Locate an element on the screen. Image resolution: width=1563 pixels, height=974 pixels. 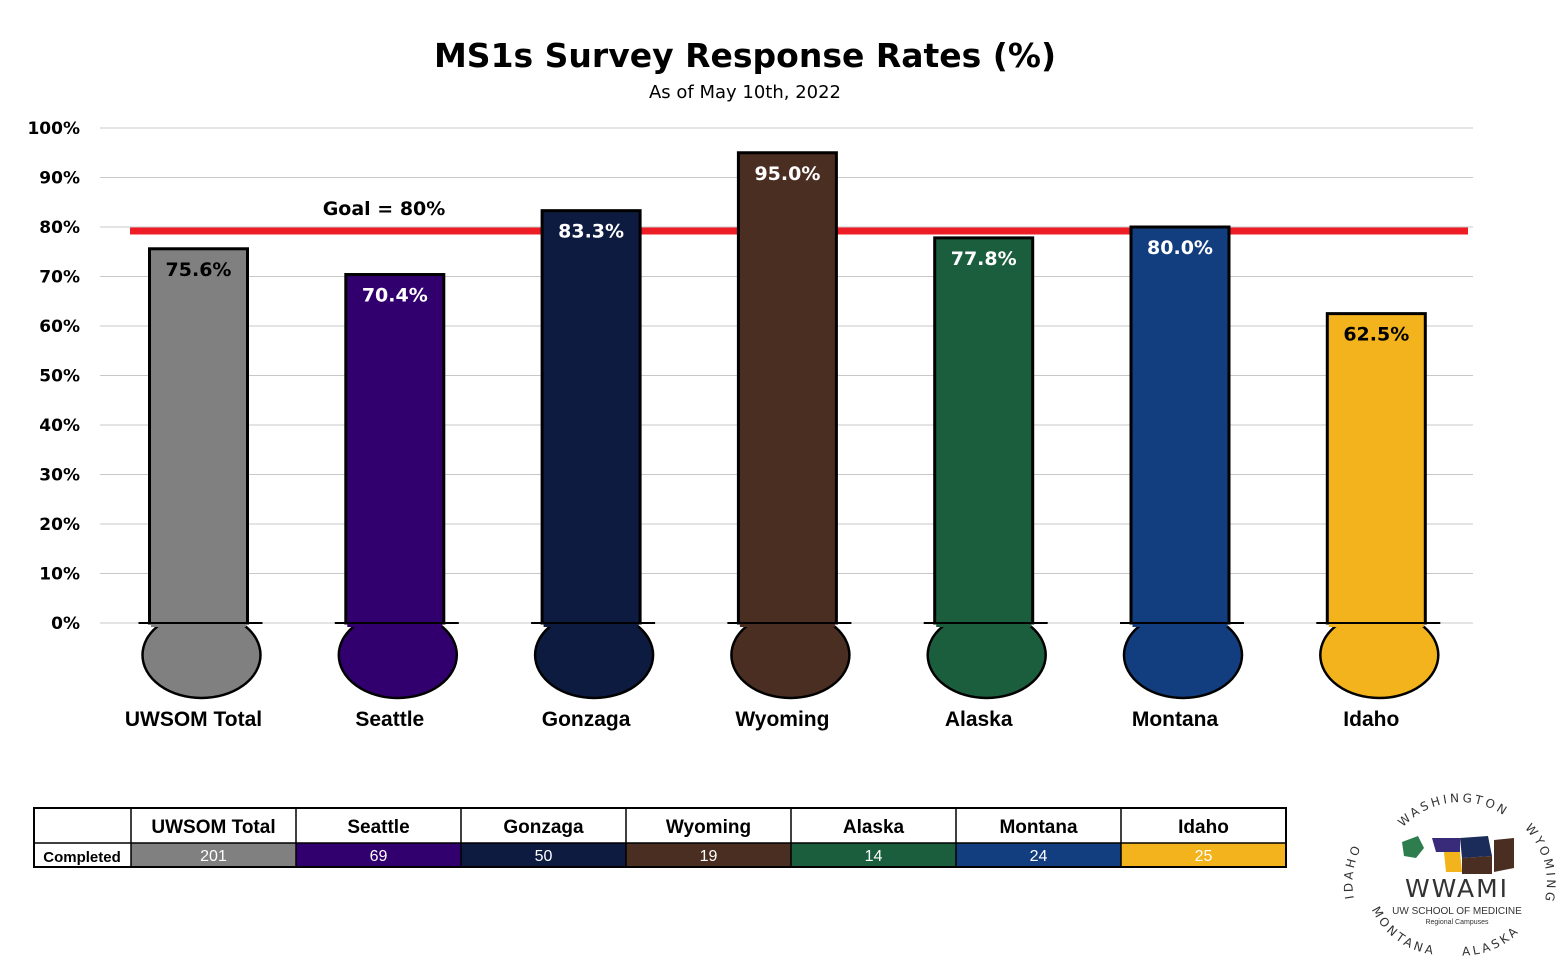
y-tick-label: 10% is located at coordinates (59, 575).